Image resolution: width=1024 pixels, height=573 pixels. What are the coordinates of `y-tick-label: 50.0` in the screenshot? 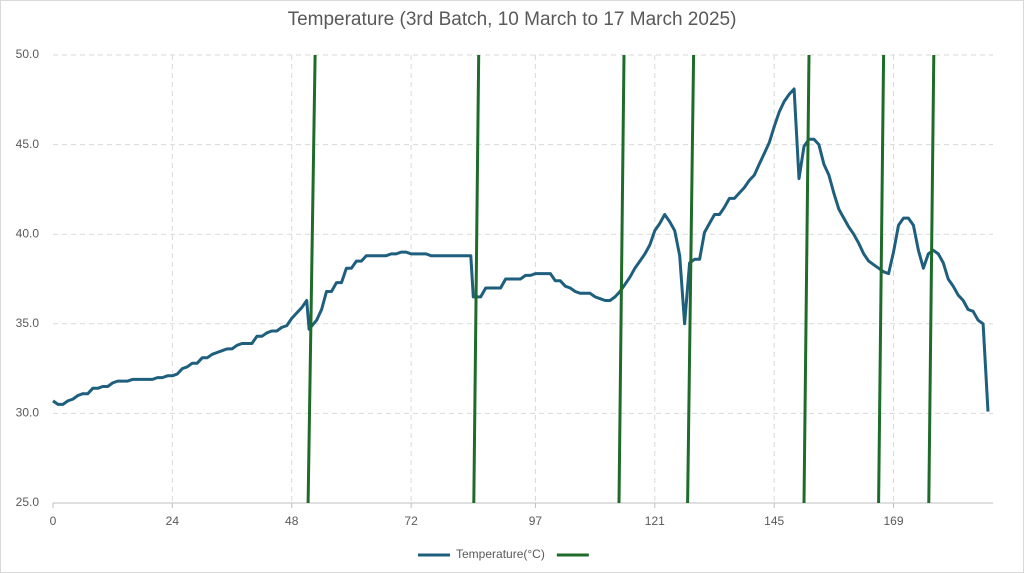 It's located at (28, 54).